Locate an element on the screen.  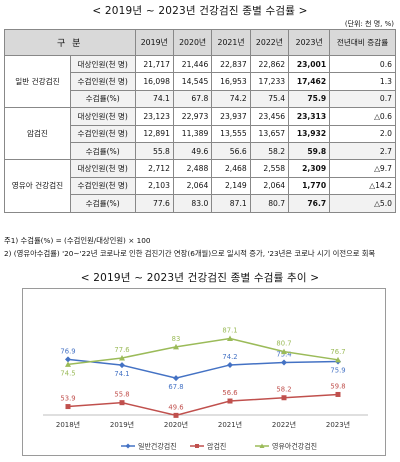
cell-value: 2,558 is located at coordinates (269, 168).